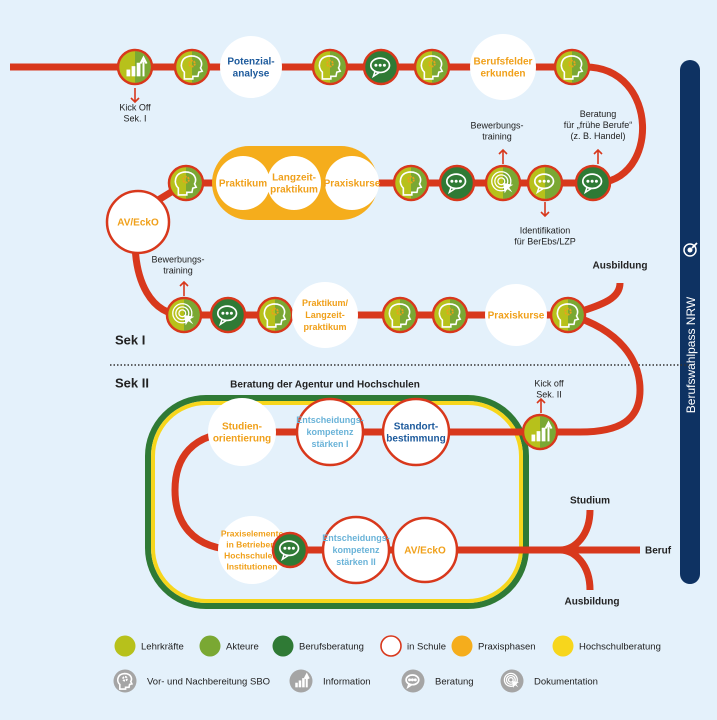  Describe the element at coordinates (130, 340) in the screenshot. I see `section-sek-i: Sek I` at that location.